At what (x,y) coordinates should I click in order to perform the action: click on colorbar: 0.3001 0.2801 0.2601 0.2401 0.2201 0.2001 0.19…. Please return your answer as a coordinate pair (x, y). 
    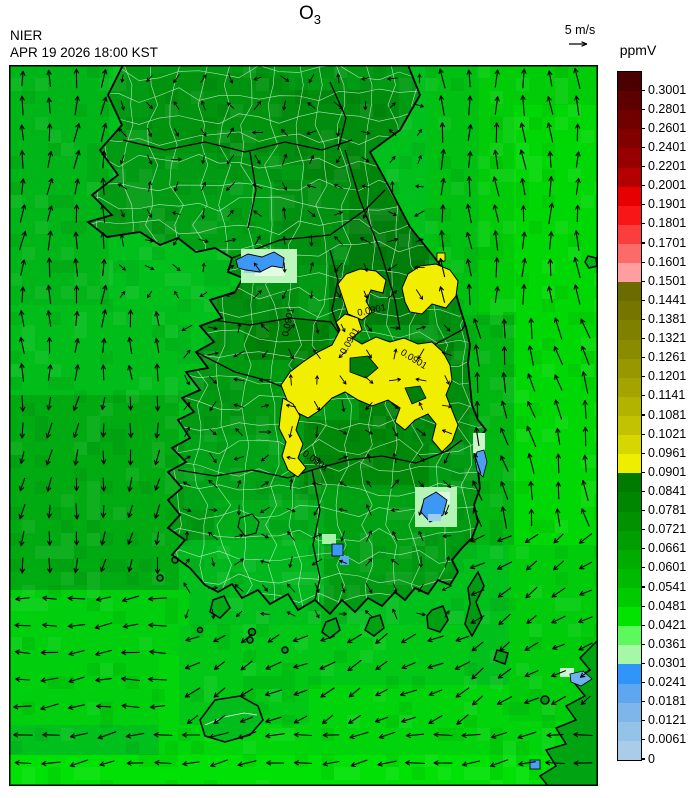
    Looking at the image, I should click on (654, 421).